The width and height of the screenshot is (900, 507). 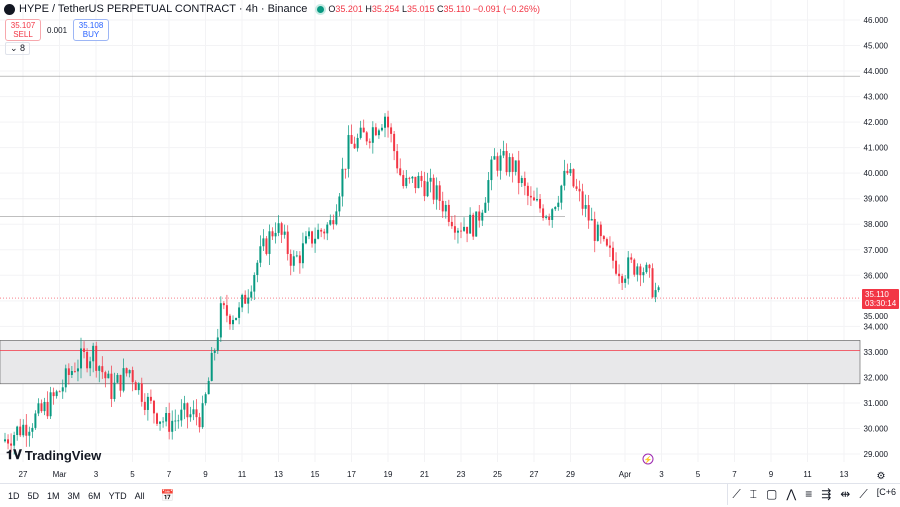 I want to click on range-tool-icon: ⇹, so click(x=845, y=494).